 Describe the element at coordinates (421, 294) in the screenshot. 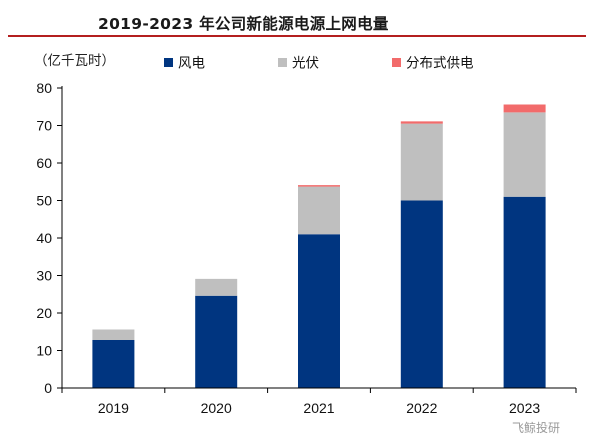

I see `bar-wind-2022` at that location.